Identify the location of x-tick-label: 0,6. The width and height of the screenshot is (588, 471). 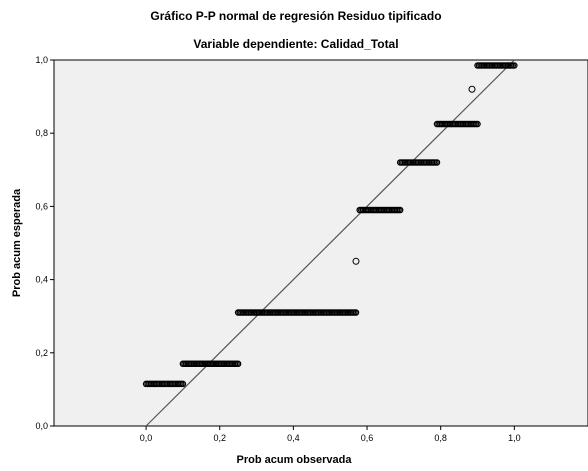
(367, 438).